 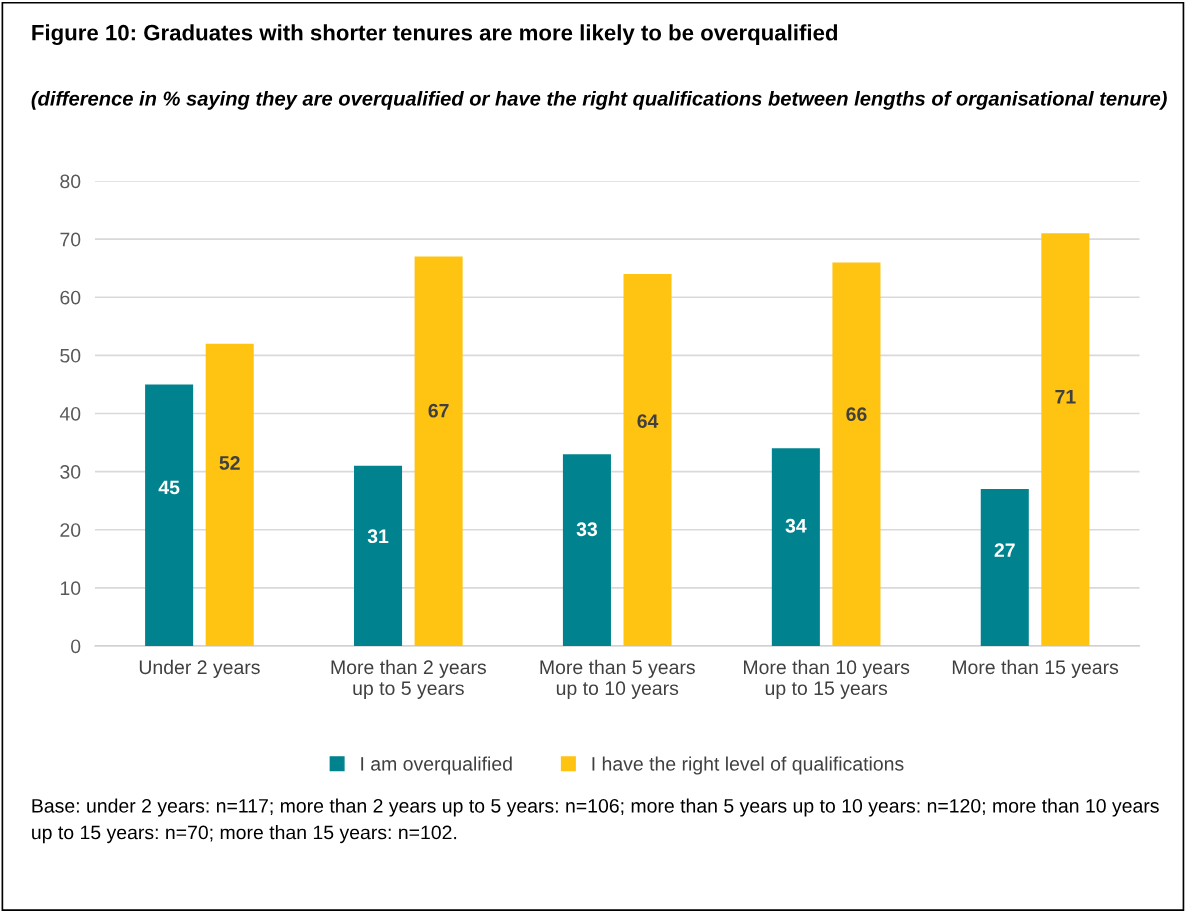 What do you see at coordinates (587, 529) in the screenshot?
I see `data-label: 33` at bounding box center [587, 529].